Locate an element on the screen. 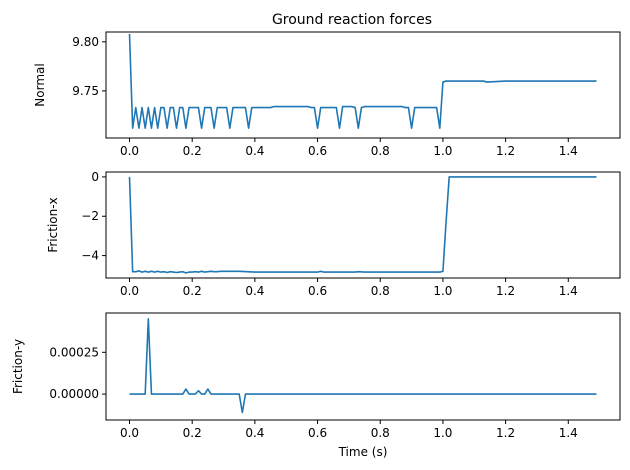 The image size is (630, 470). y-tick-label: 0 is located at coordinates (95, 177).